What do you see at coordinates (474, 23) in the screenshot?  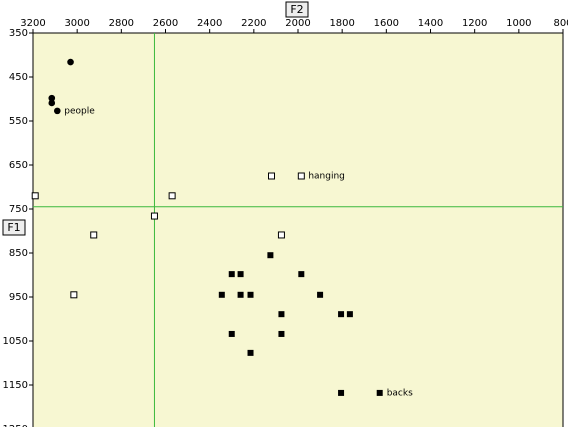 I see `x-tick-label: 1200` at bounding box center [474, 23].